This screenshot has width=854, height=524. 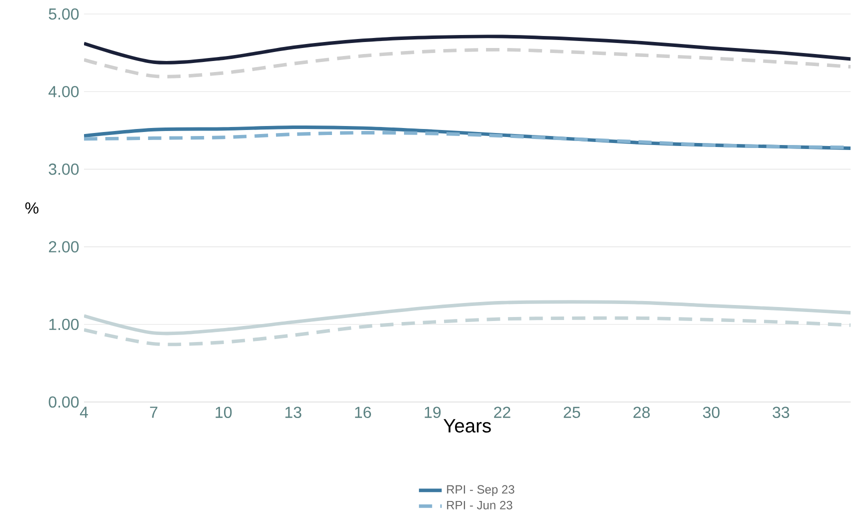 What do you see at coordinates (572, 412) in the screenshot?
I see `x-tick-label: 25` at bounding box center [572, 412].